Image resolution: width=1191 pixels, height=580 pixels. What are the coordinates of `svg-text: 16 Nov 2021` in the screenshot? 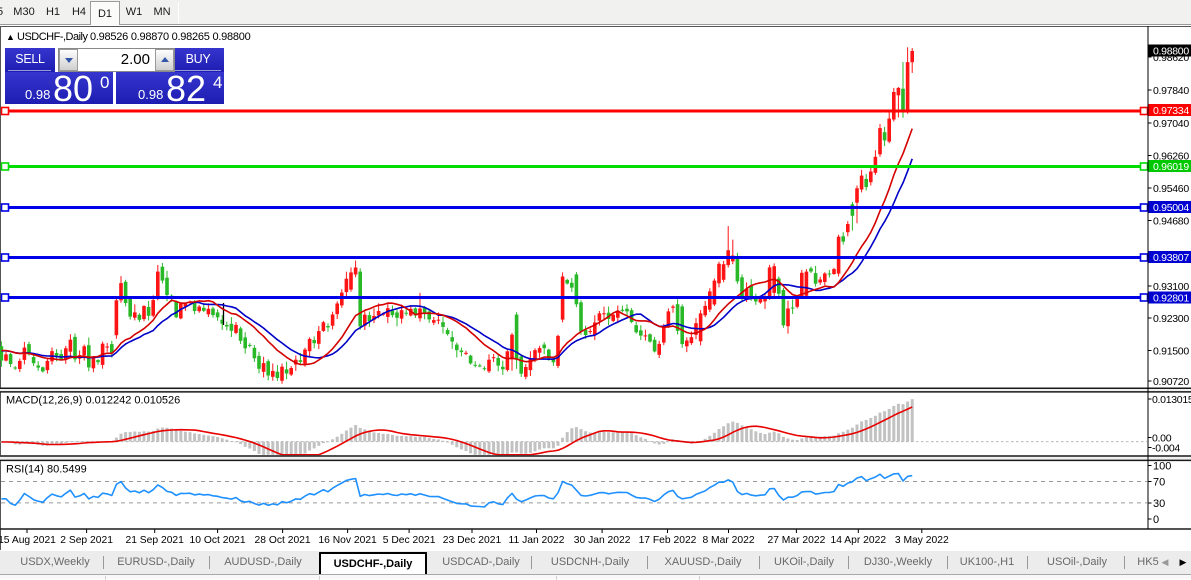 It's located at (347, 540).